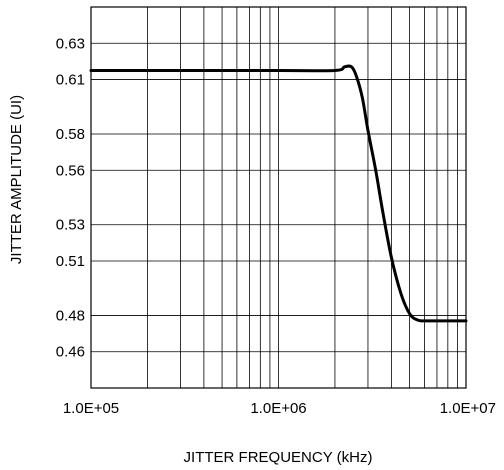  I want to click on x-tick-label: 1.0E+07, so click(468, 408).